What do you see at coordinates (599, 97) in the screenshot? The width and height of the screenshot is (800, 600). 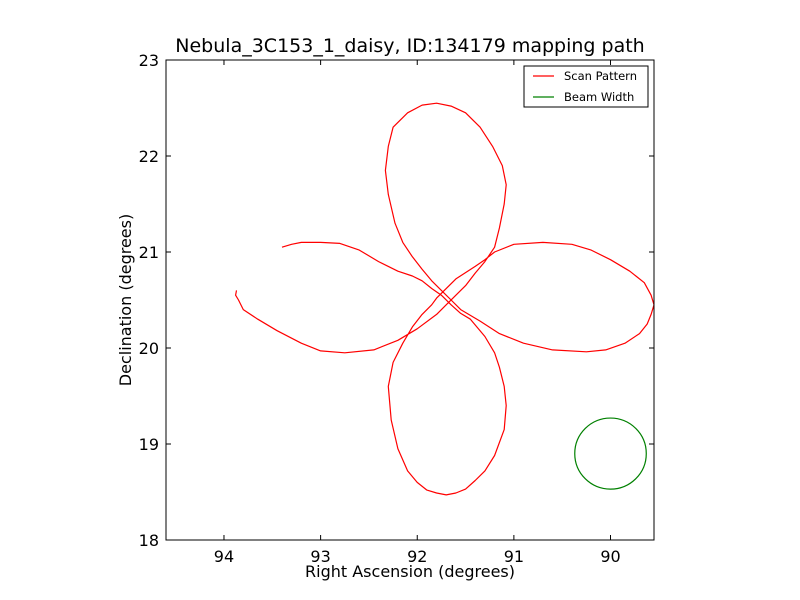 I see `legend-label-beam-width: Beam Width` at bounding box center [599, 97].